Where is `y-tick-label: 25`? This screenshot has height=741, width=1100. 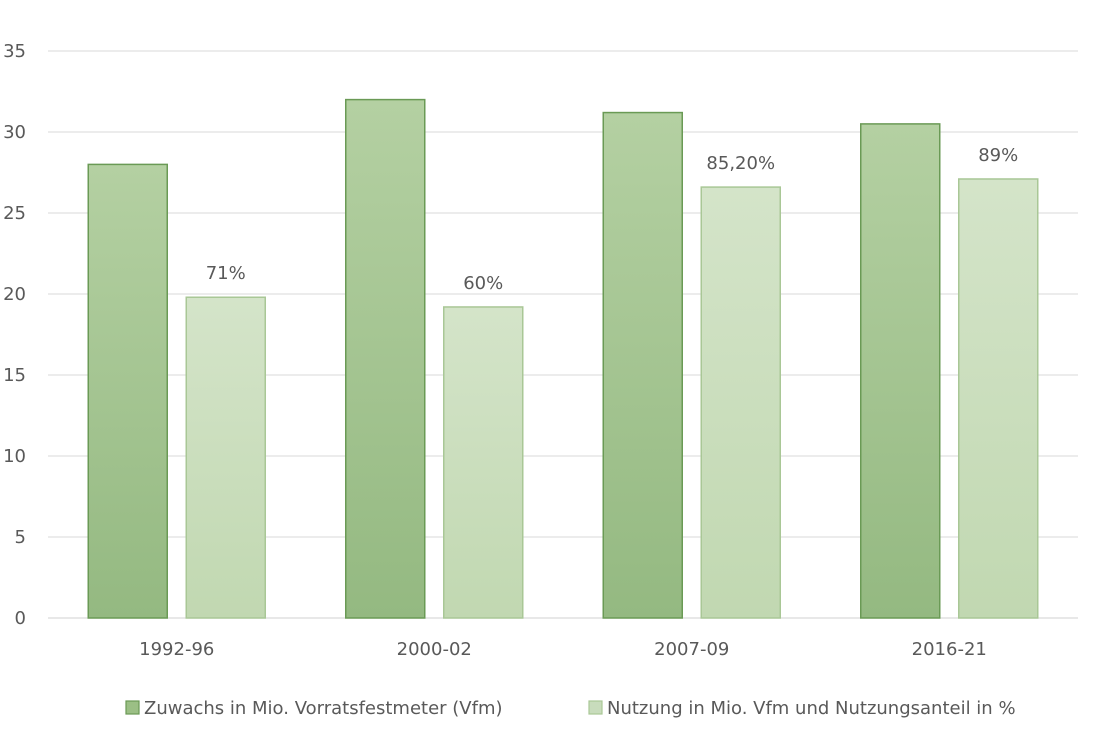
y-tick-label: 25 is located at coordinates (14, 213).